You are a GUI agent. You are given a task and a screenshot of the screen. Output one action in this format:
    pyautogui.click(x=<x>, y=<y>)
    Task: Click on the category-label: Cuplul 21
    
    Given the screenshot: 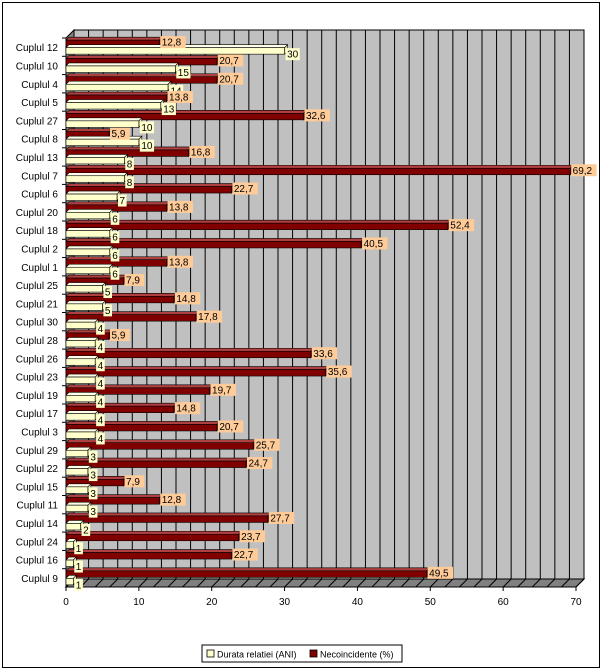 What is the action you would take?
    pyautogui.click(x=37, y=304)
    